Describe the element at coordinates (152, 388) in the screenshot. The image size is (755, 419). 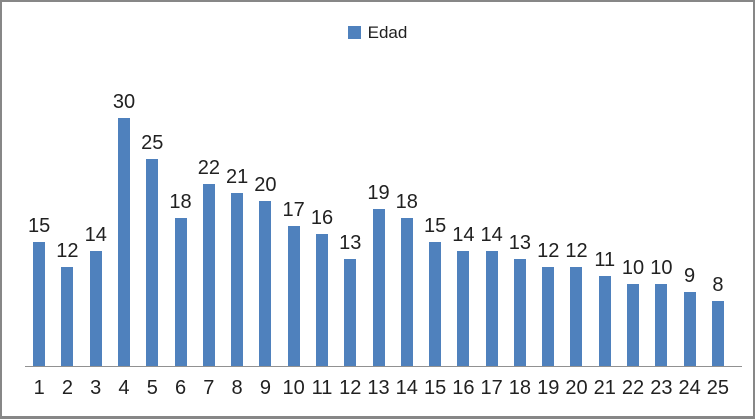
I see `x-axis-tick-label: 5` at that location.